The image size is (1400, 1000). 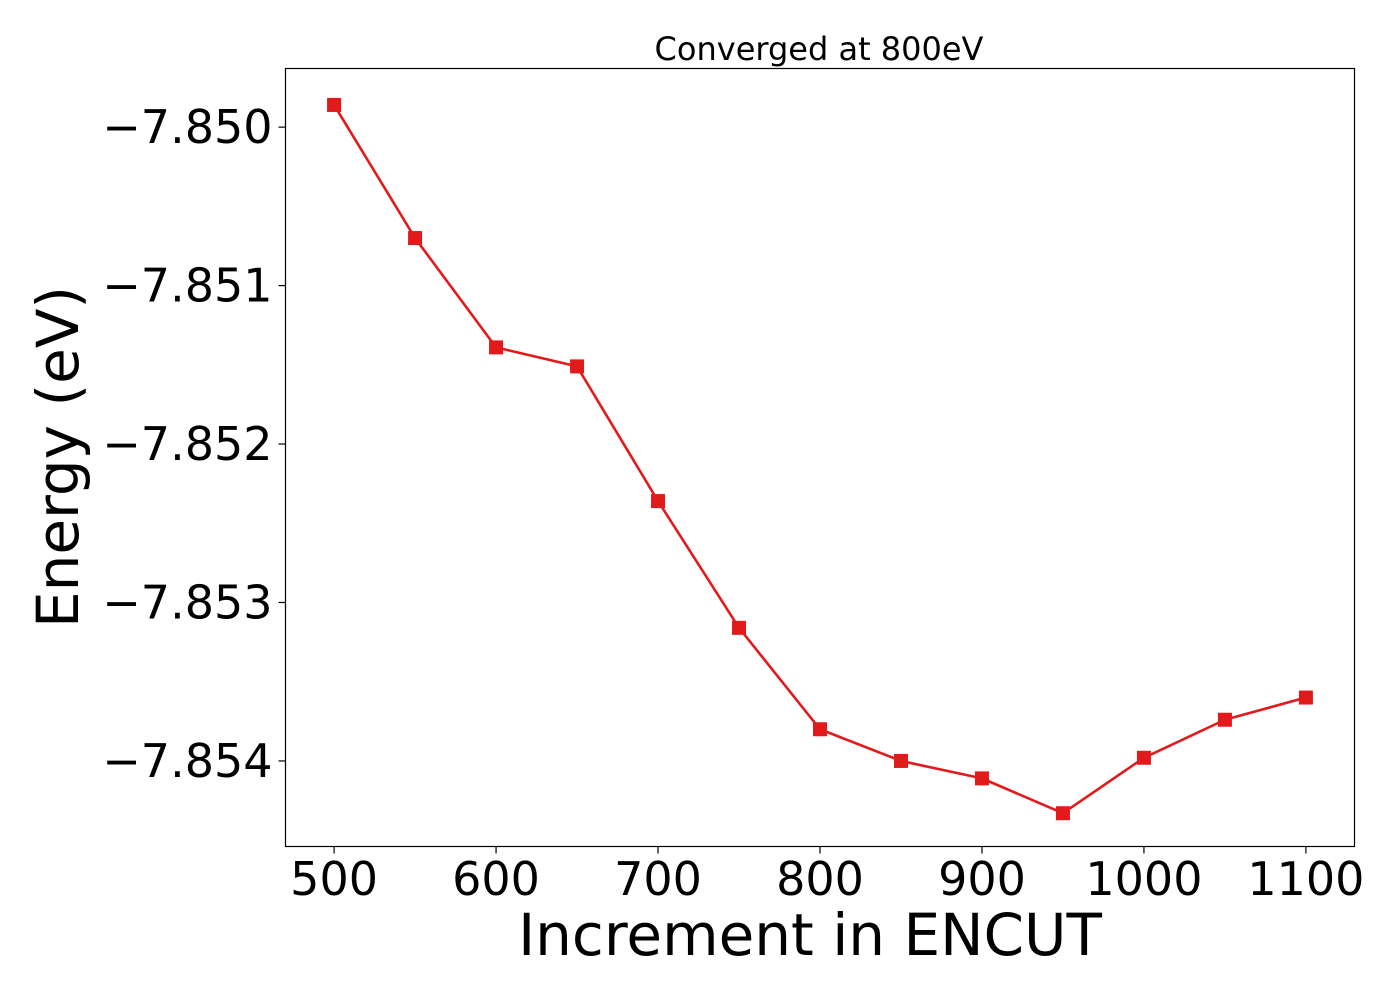 What do you see at coordinates (187, 761) in the screenshot?
I see `y-tick-label: −7.854` at bounding box center [187, 761].